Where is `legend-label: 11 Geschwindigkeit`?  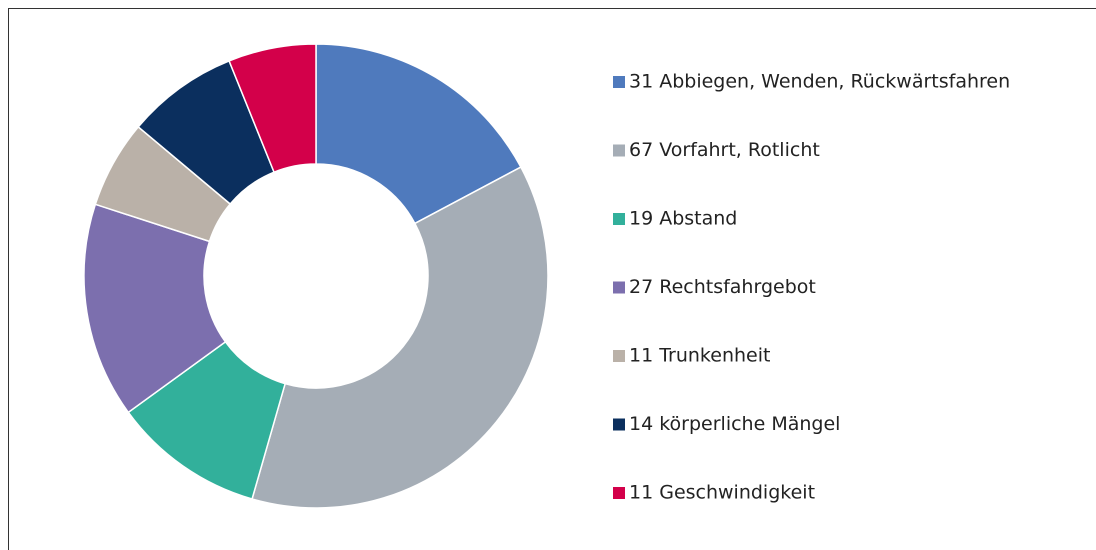 legend-label: 11 Geschwindigkeit is located at coordinates (722, 493).